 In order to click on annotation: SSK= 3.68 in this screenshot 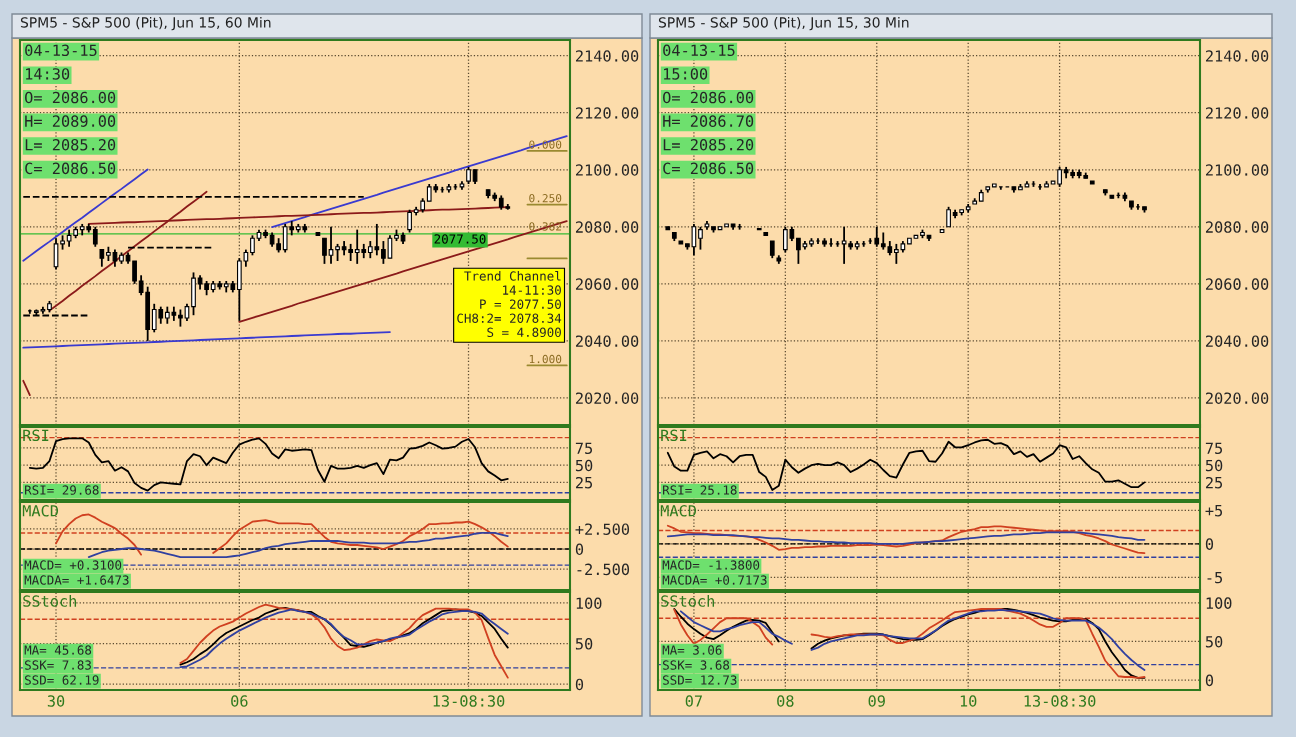, I will do `click(696, 665)`.